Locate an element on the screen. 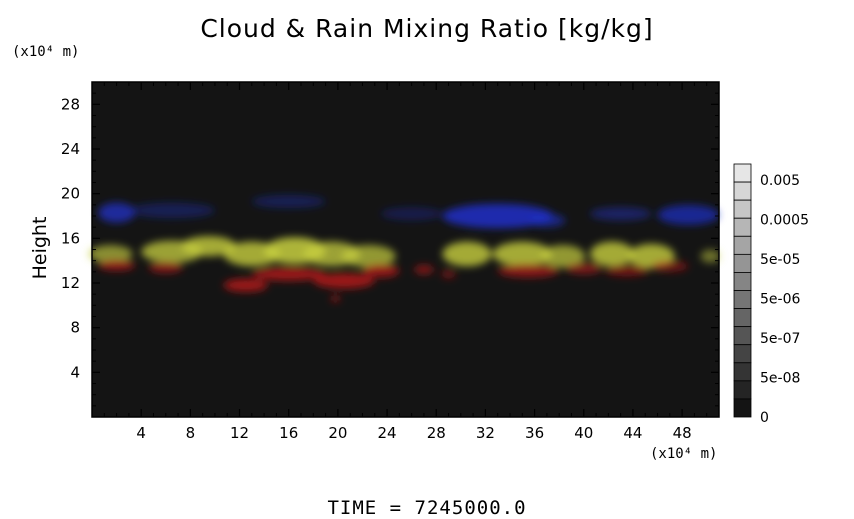 The image size is (854, 519). colorbar-label: 0.0005 is located at coordinates (784, 221).